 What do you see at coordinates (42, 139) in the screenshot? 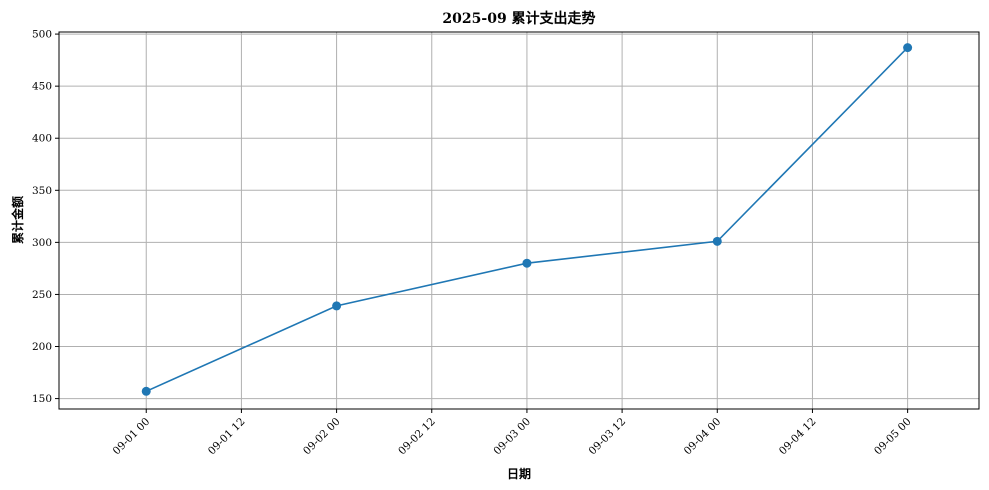
I see `y-tick-label: 400` at bounding box center [42, 139].